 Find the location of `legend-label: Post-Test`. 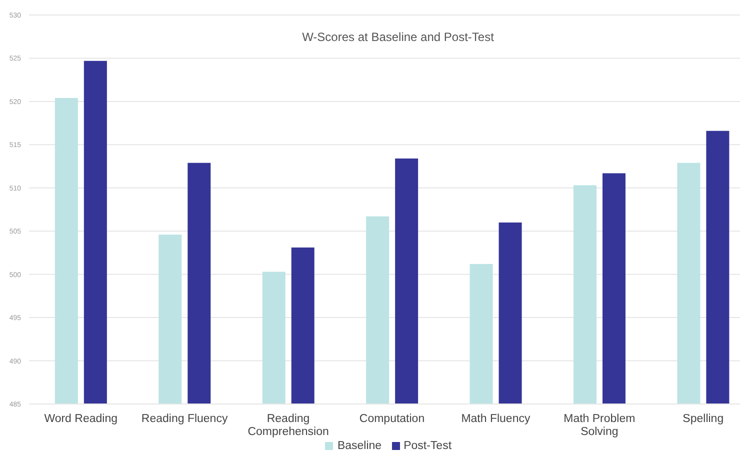

legend-label: Post-Test is located at coordinates (428, 446).